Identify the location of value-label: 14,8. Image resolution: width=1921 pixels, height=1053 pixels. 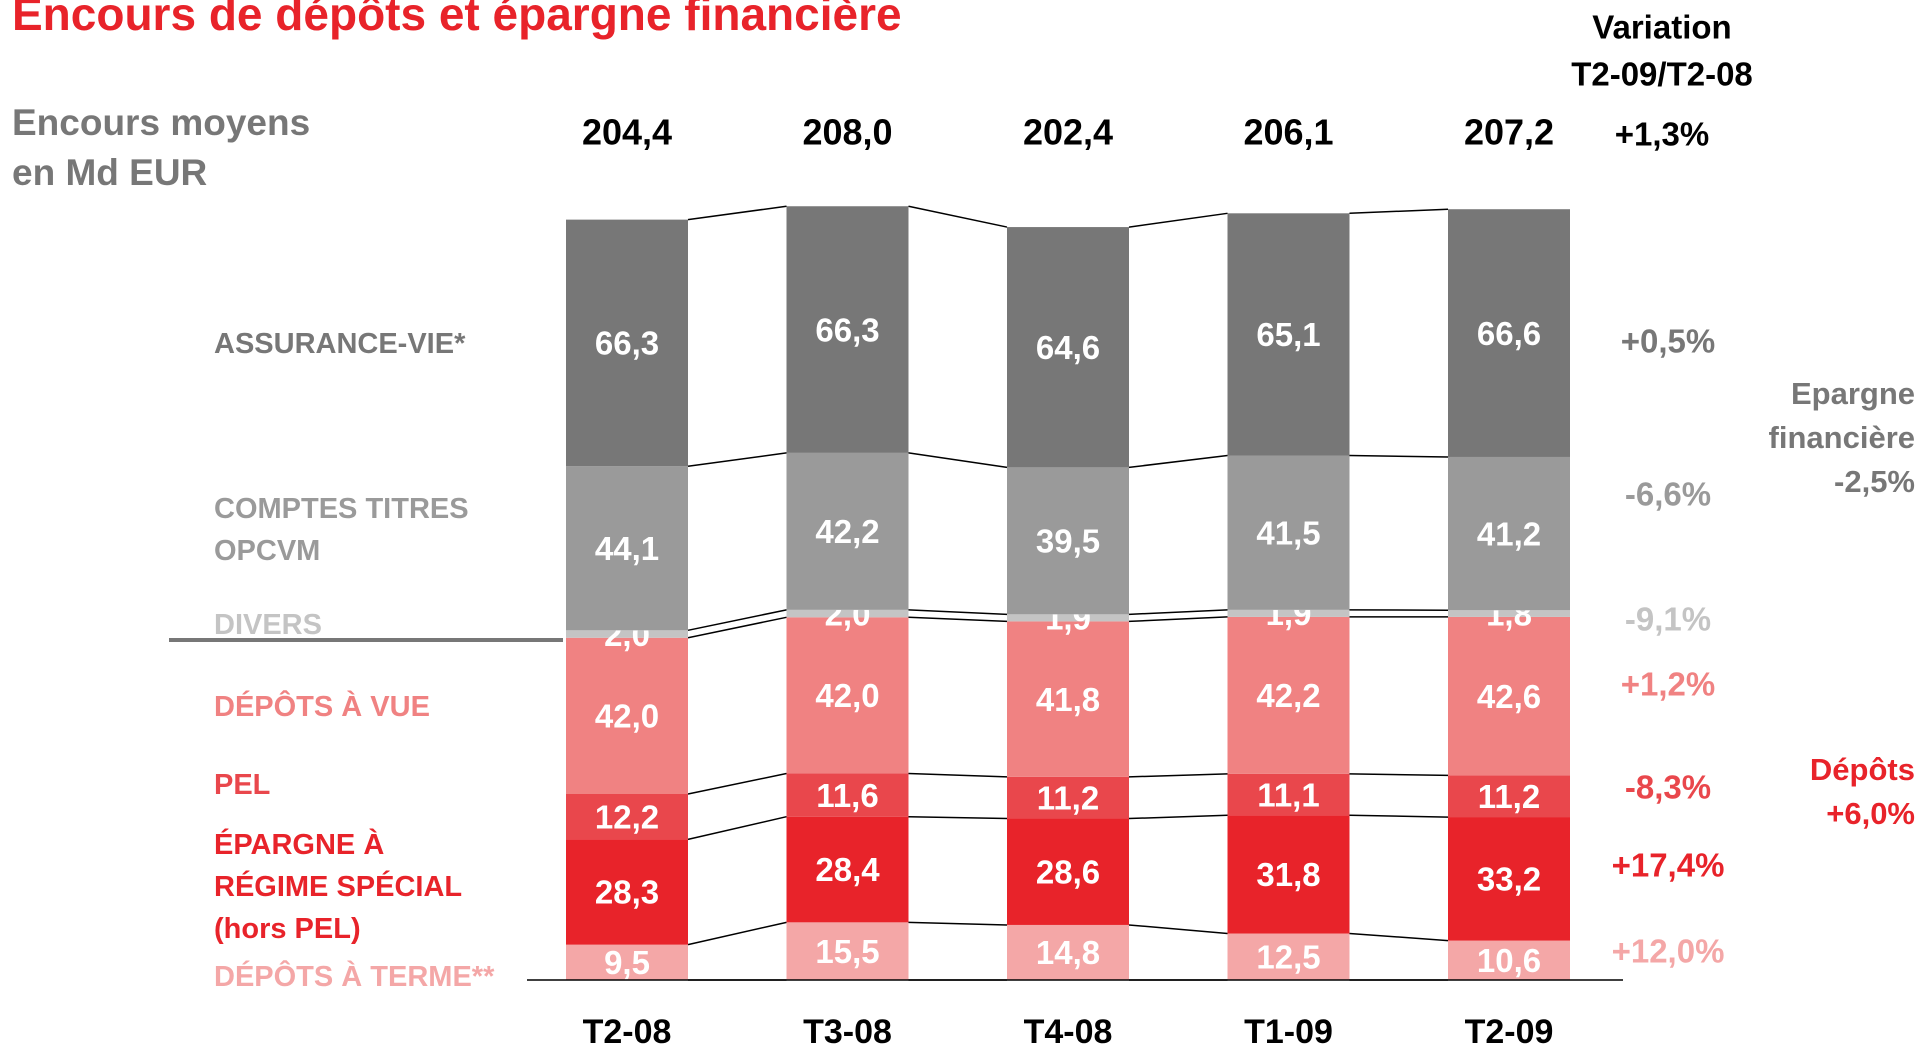
(1068, 952).